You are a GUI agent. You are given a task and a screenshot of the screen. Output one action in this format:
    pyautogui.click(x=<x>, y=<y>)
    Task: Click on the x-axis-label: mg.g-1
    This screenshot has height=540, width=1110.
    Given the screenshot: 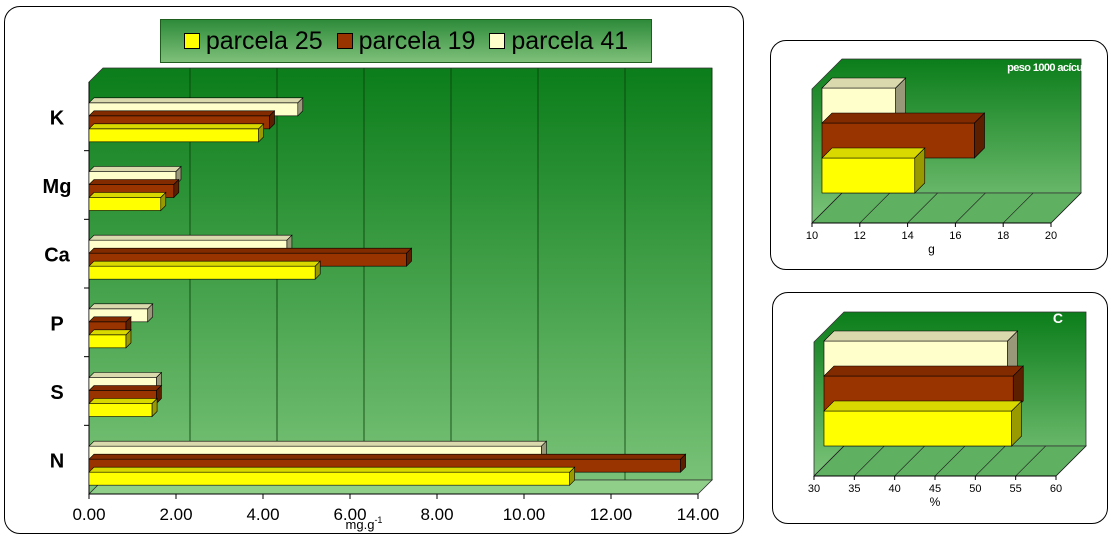 What is the action you would take?
    pyautogui.click(x=364, y=523)
    